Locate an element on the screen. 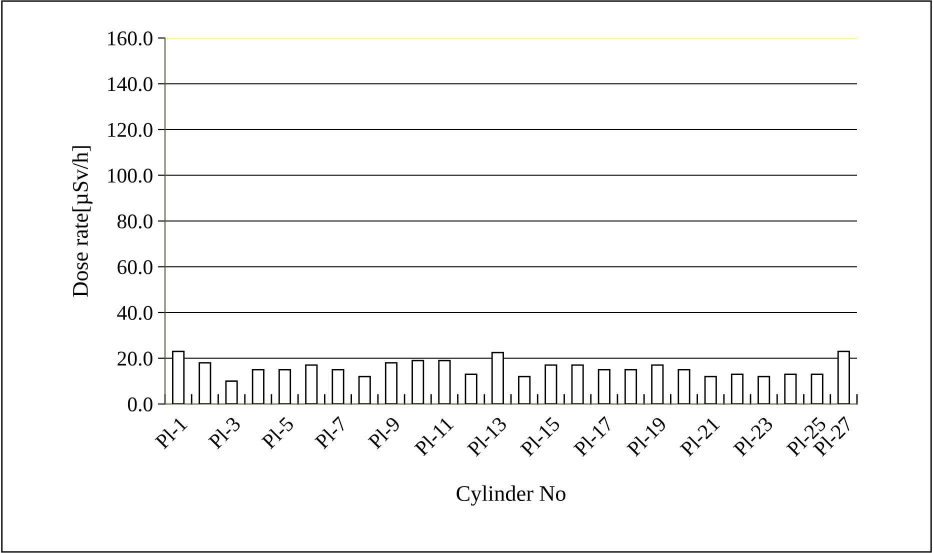 Image resolution: width=933 pixels, height=553 pixels. y-tick-label: 80.0 is located at coordinates (135, 221).